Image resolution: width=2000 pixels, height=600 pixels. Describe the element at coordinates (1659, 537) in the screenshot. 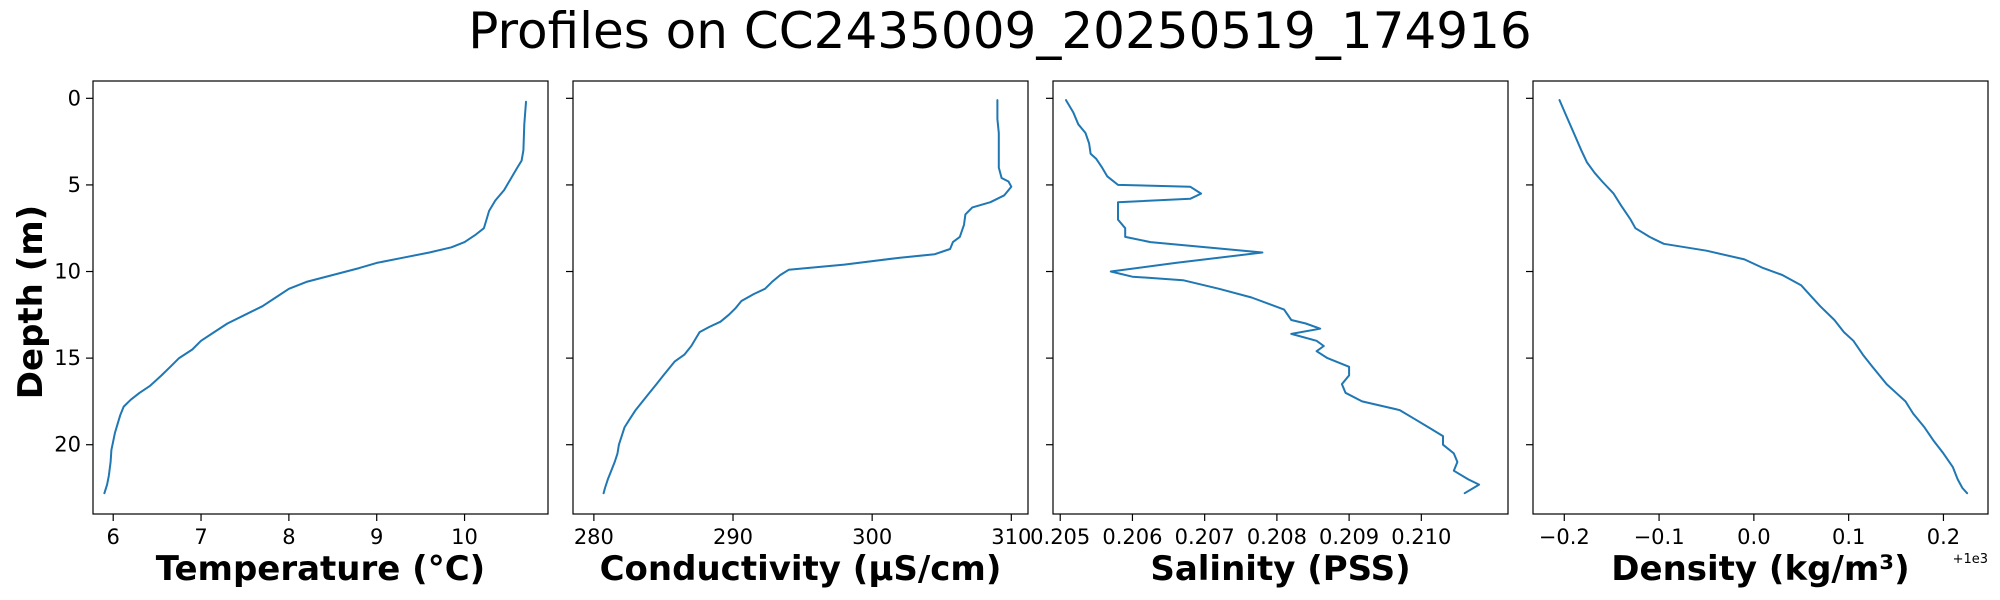

I see `density-x-tick-label: −0.1` at that location.